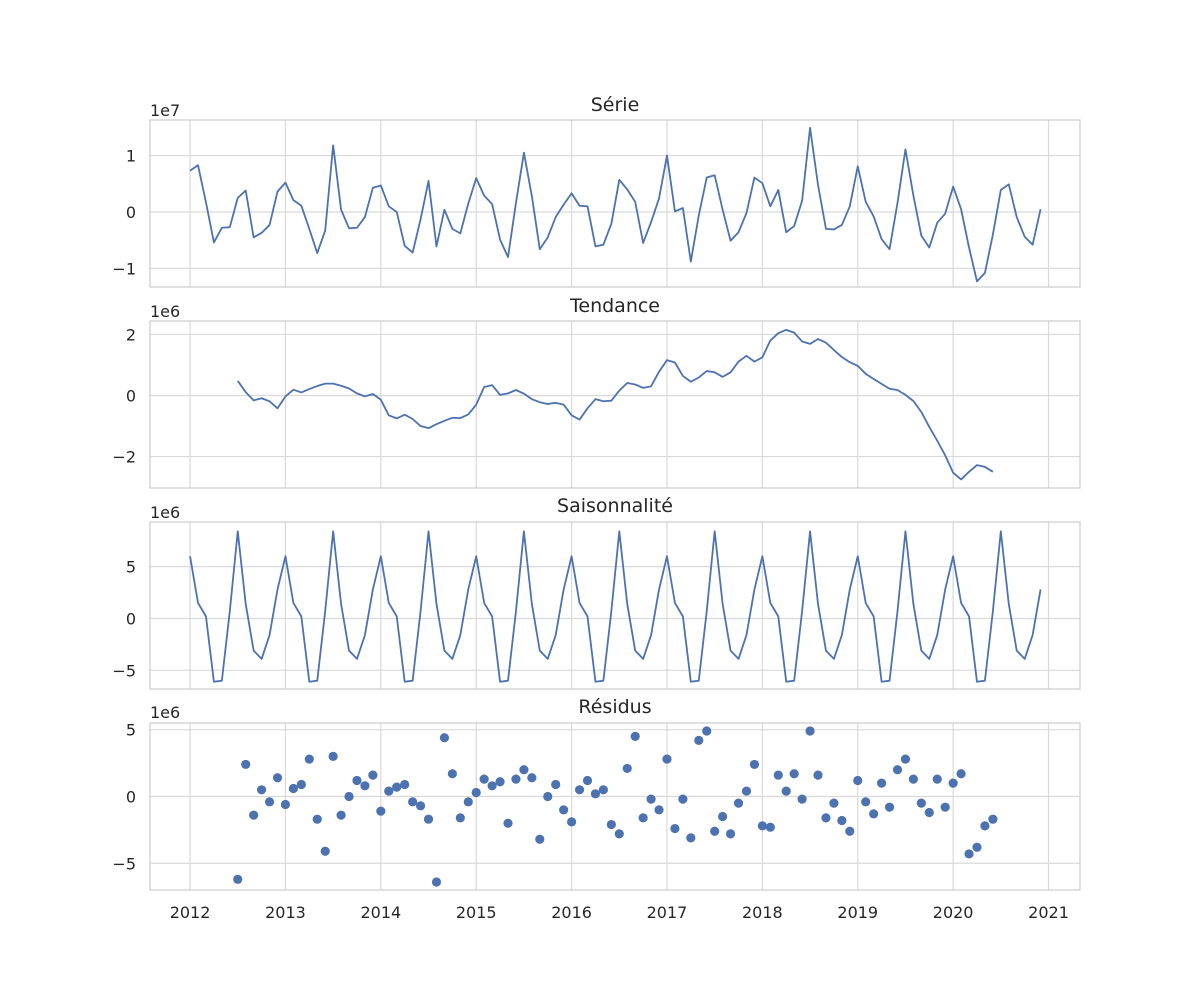 Image resolution: width=1200 pixels, height=1000 pixels. What do you see at coordinates (615, 806) in the screenshot?
I see `plot-frame-residus` at bounding box center [615, 806].